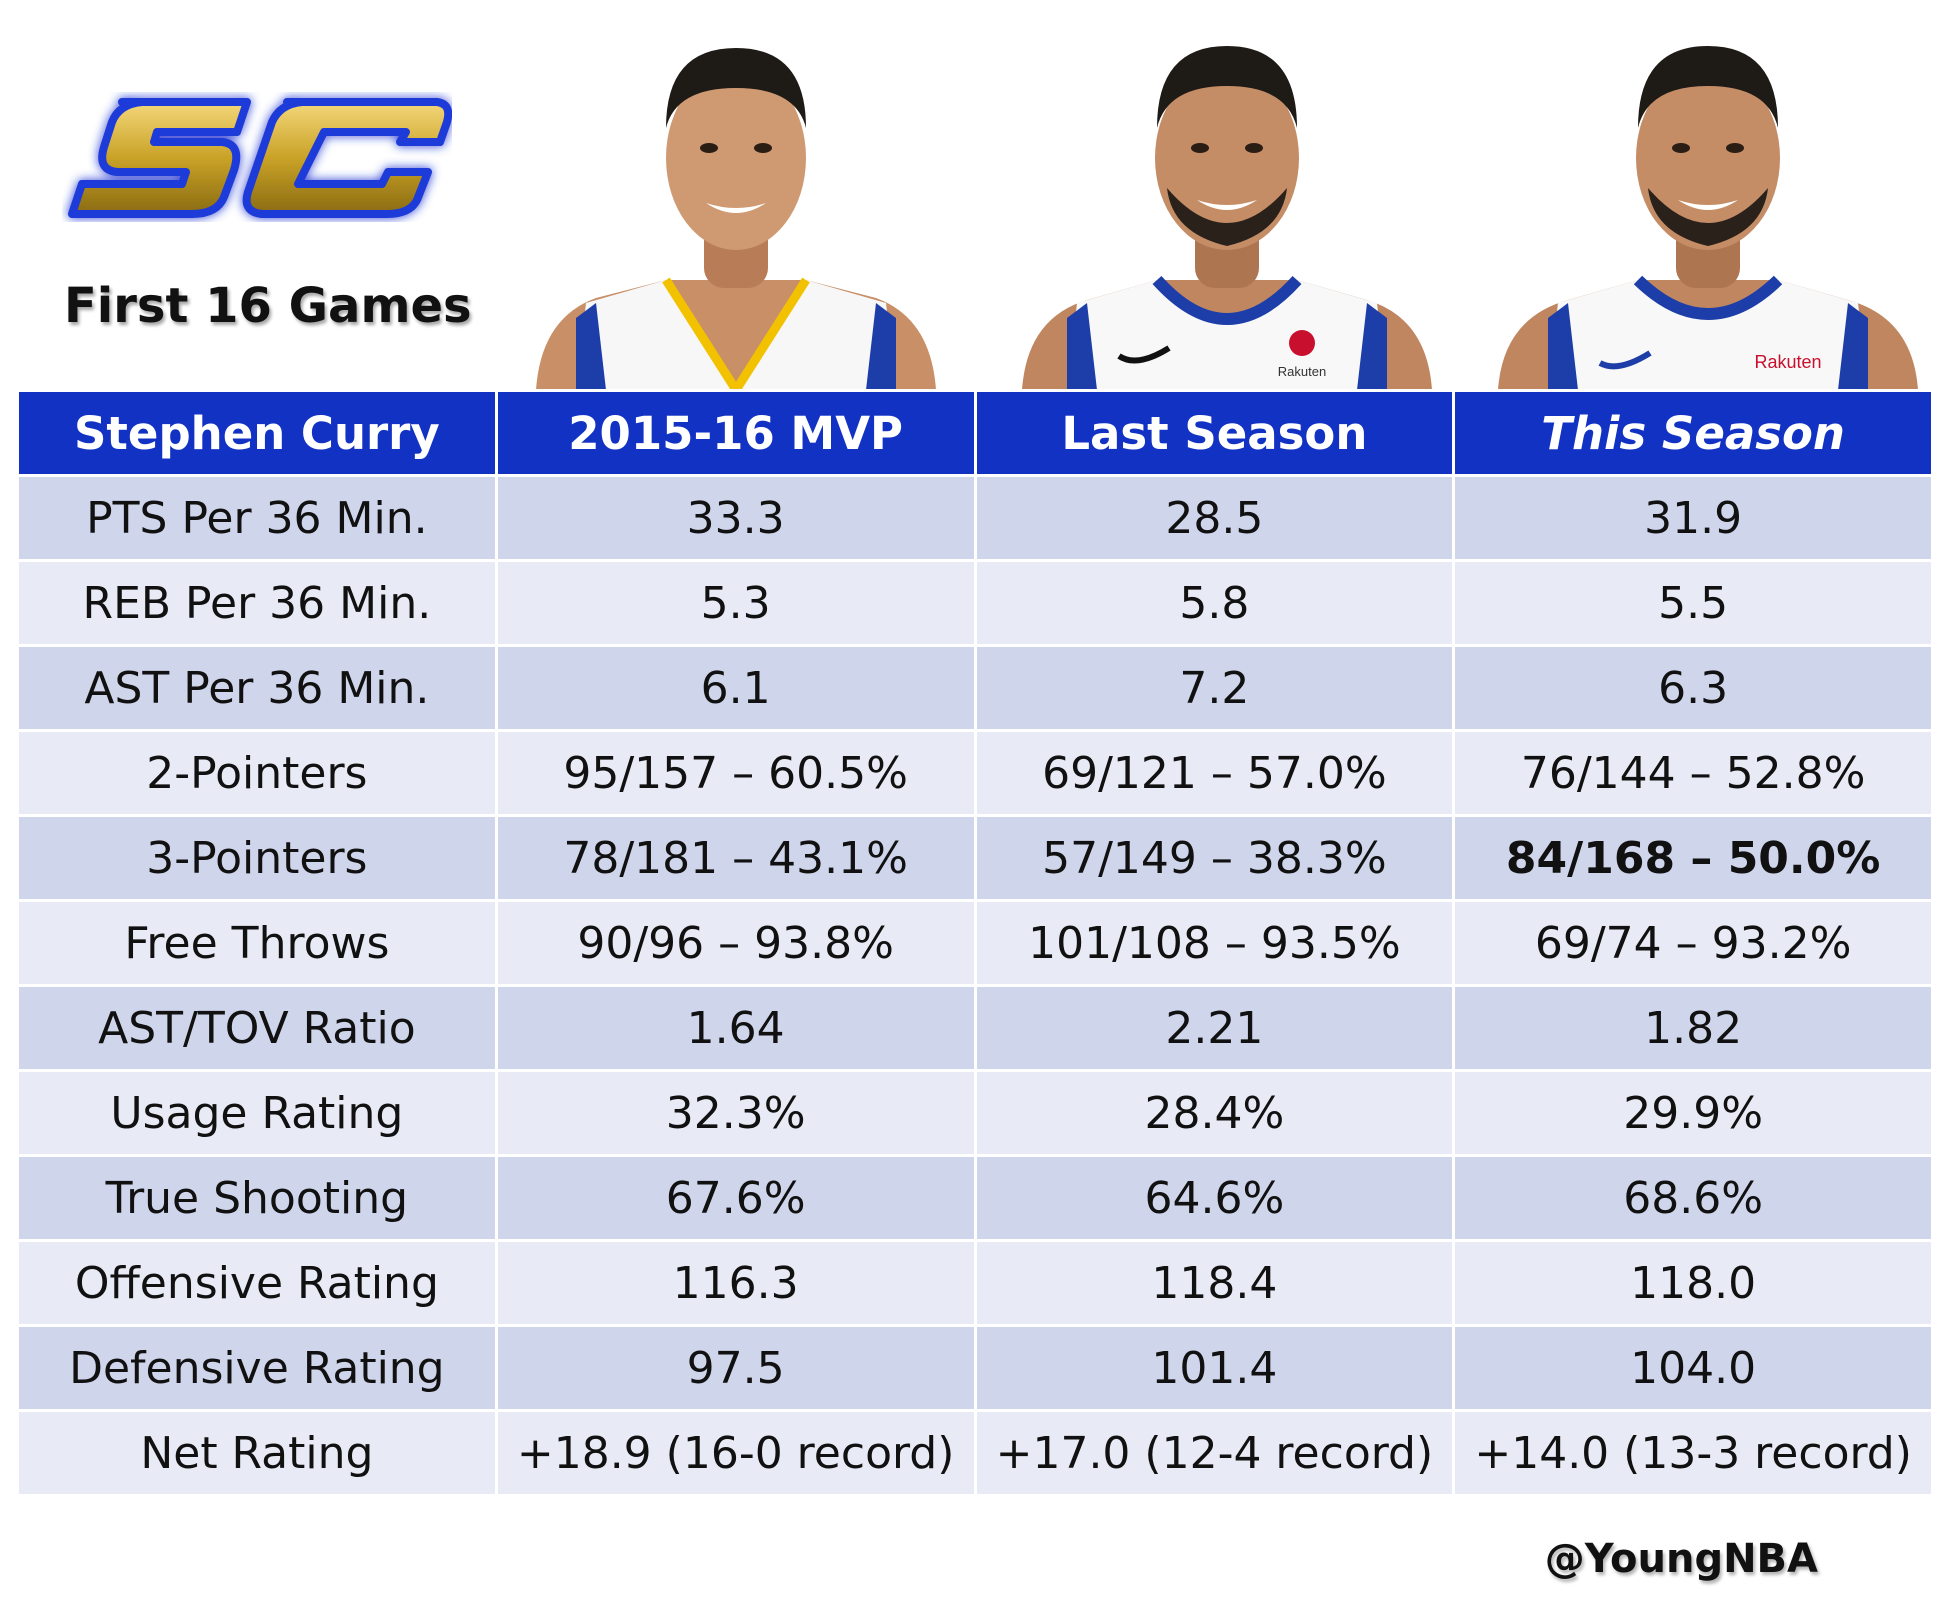  What do you see at coordinates (1693, 1283) in the screenshot?
I see `table-cell: 118.0` at bounding box center [1693, 1283].